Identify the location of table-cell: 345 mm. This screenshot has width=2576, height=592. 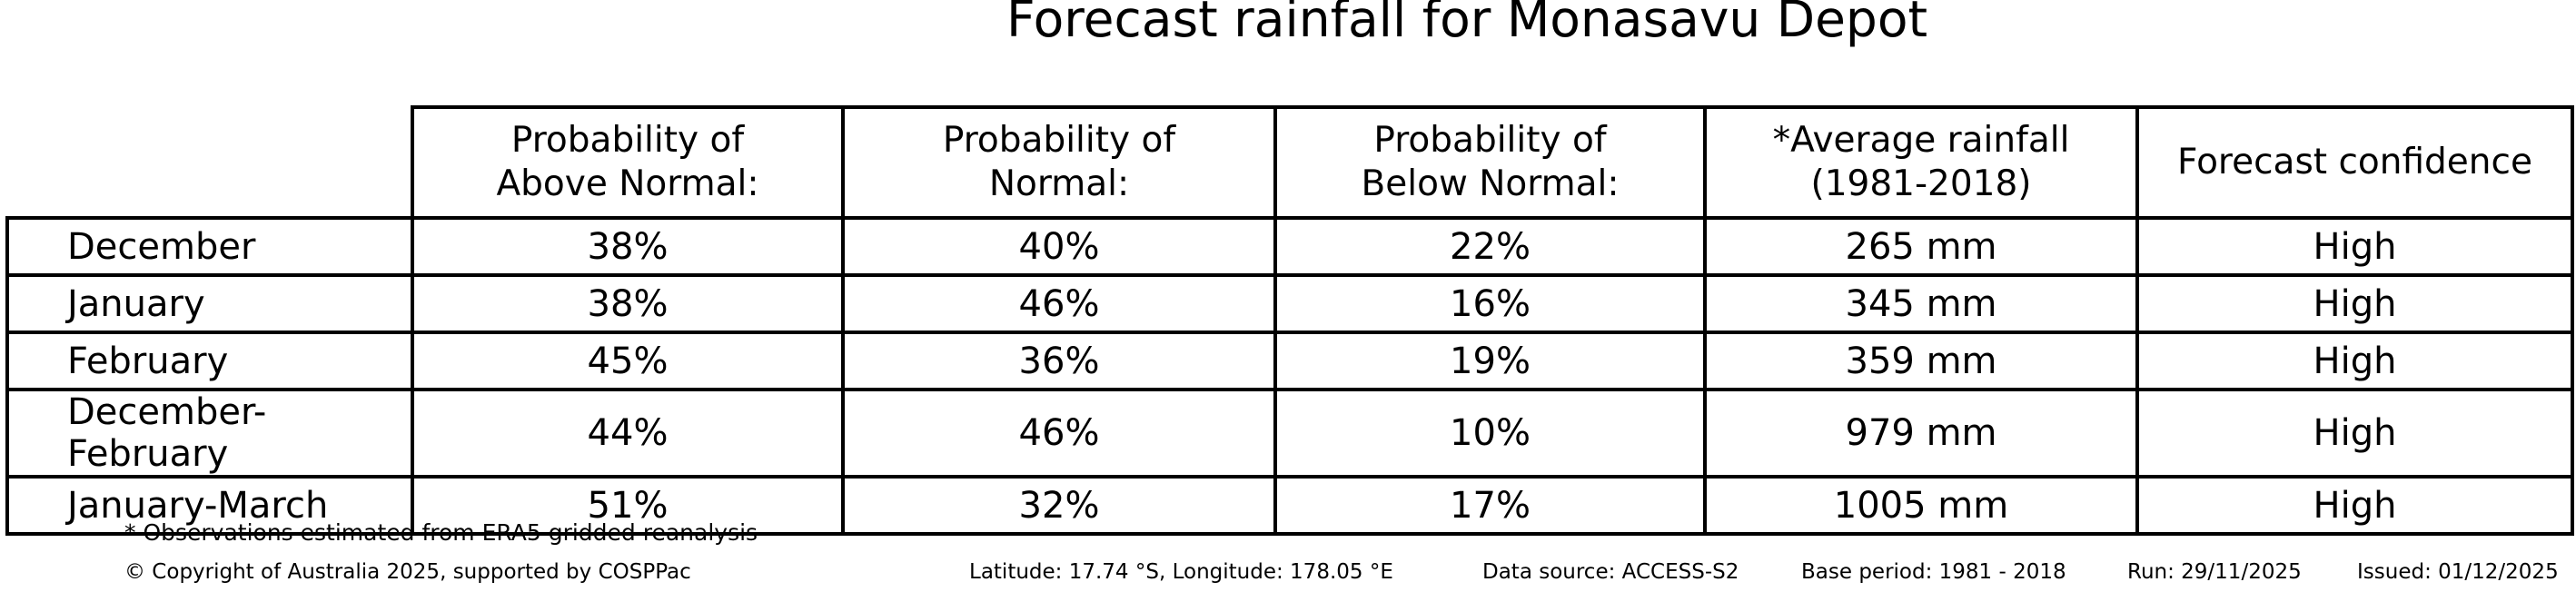
(1921, 303).